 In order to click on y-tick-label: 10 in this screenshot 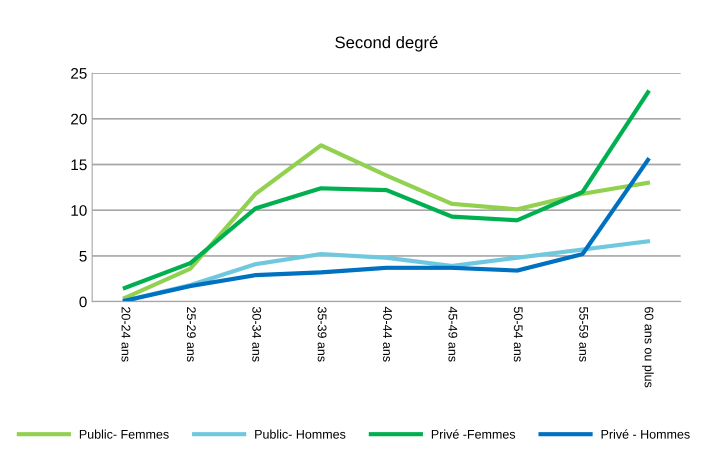, I will do `click(79, 210)`.